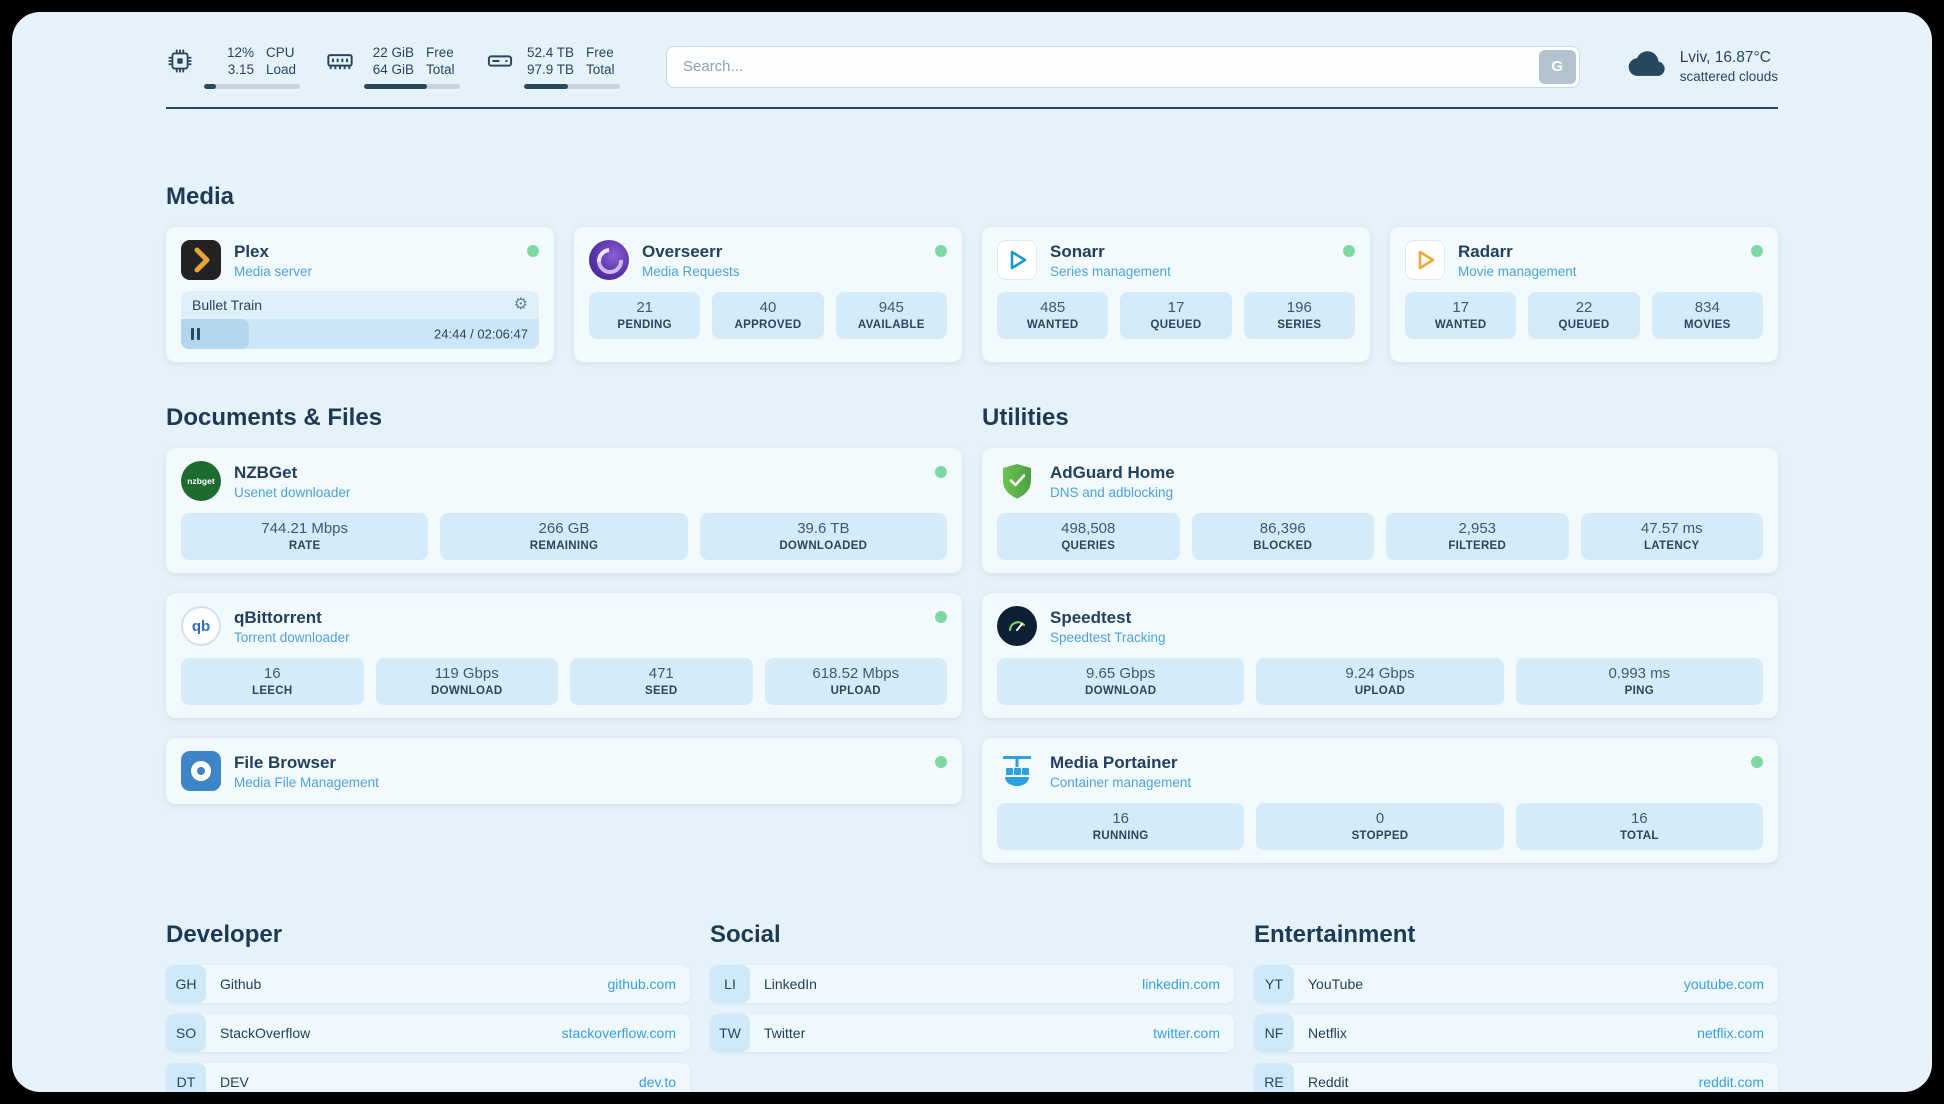 The width and height of the screenshot is (1944, 1104). I want to click on weather-widget: Lviv, 16.87°C scattered clouds, so click(1702, 66).